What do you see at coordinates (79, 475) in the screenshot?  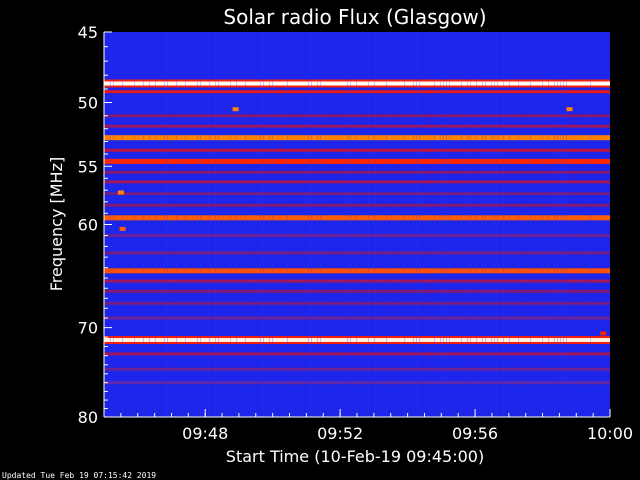 I see `updated-timestamp: Updated Tue Feb 19 07:15:42 2019` at bounding box center [79, 475].